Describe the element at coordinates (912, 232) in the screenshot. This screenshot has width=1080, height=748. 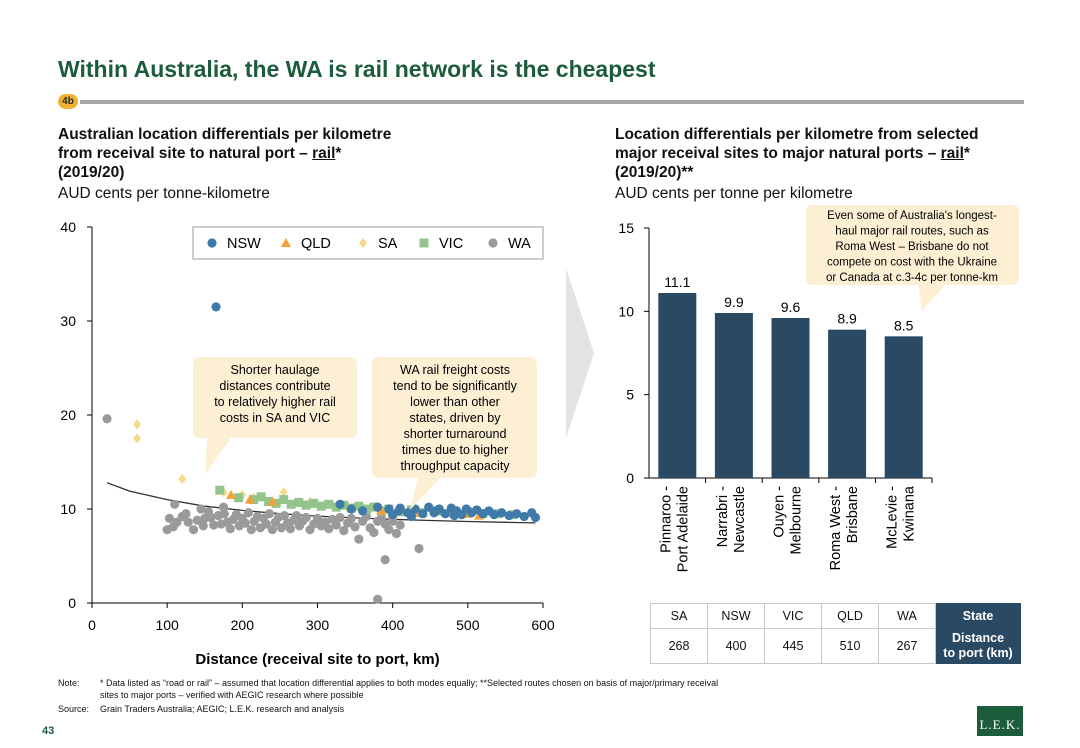
I see `callout-line: haul major rail routes, such as` at that location.